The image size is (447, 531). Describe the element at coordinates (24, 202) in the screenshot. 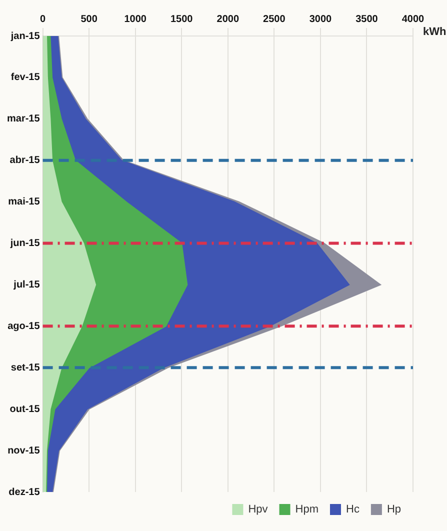

I see `y-tick-label: mai-15` at that location.